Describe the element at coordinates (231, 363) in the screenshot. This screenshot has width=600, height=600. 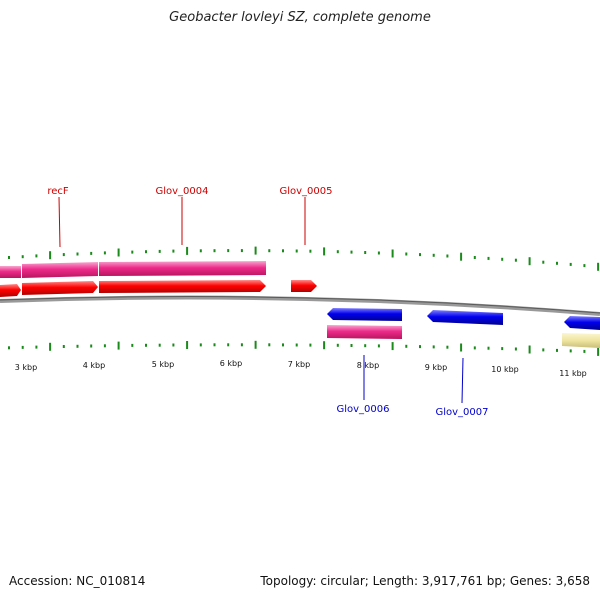
I see `ruler-label-6kbp: 6 kbp` at that location.